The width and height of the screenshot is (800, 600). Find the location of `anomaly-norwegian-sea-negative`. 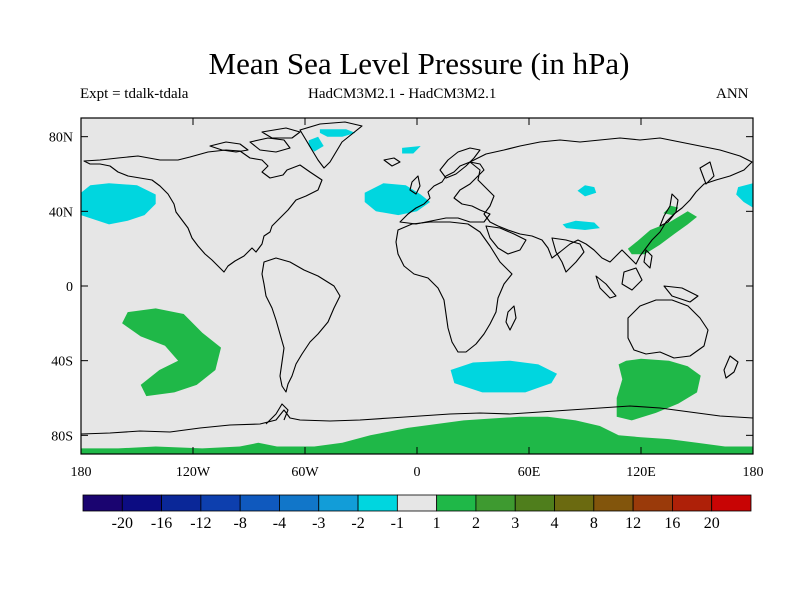

anomaly-norwegian-sea-negative is located at coordinates (411, 150).